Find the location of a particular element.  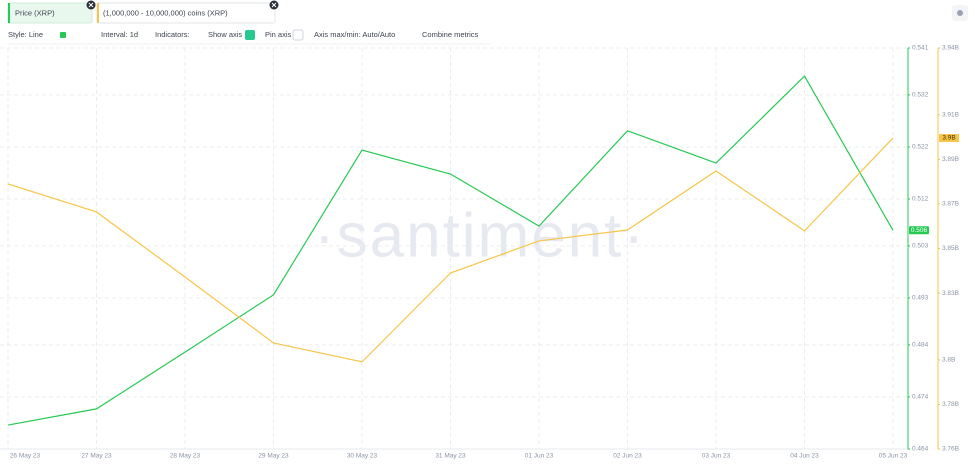

x-tick-label: 05 Jun 23 is located at coordinates (893, 456).